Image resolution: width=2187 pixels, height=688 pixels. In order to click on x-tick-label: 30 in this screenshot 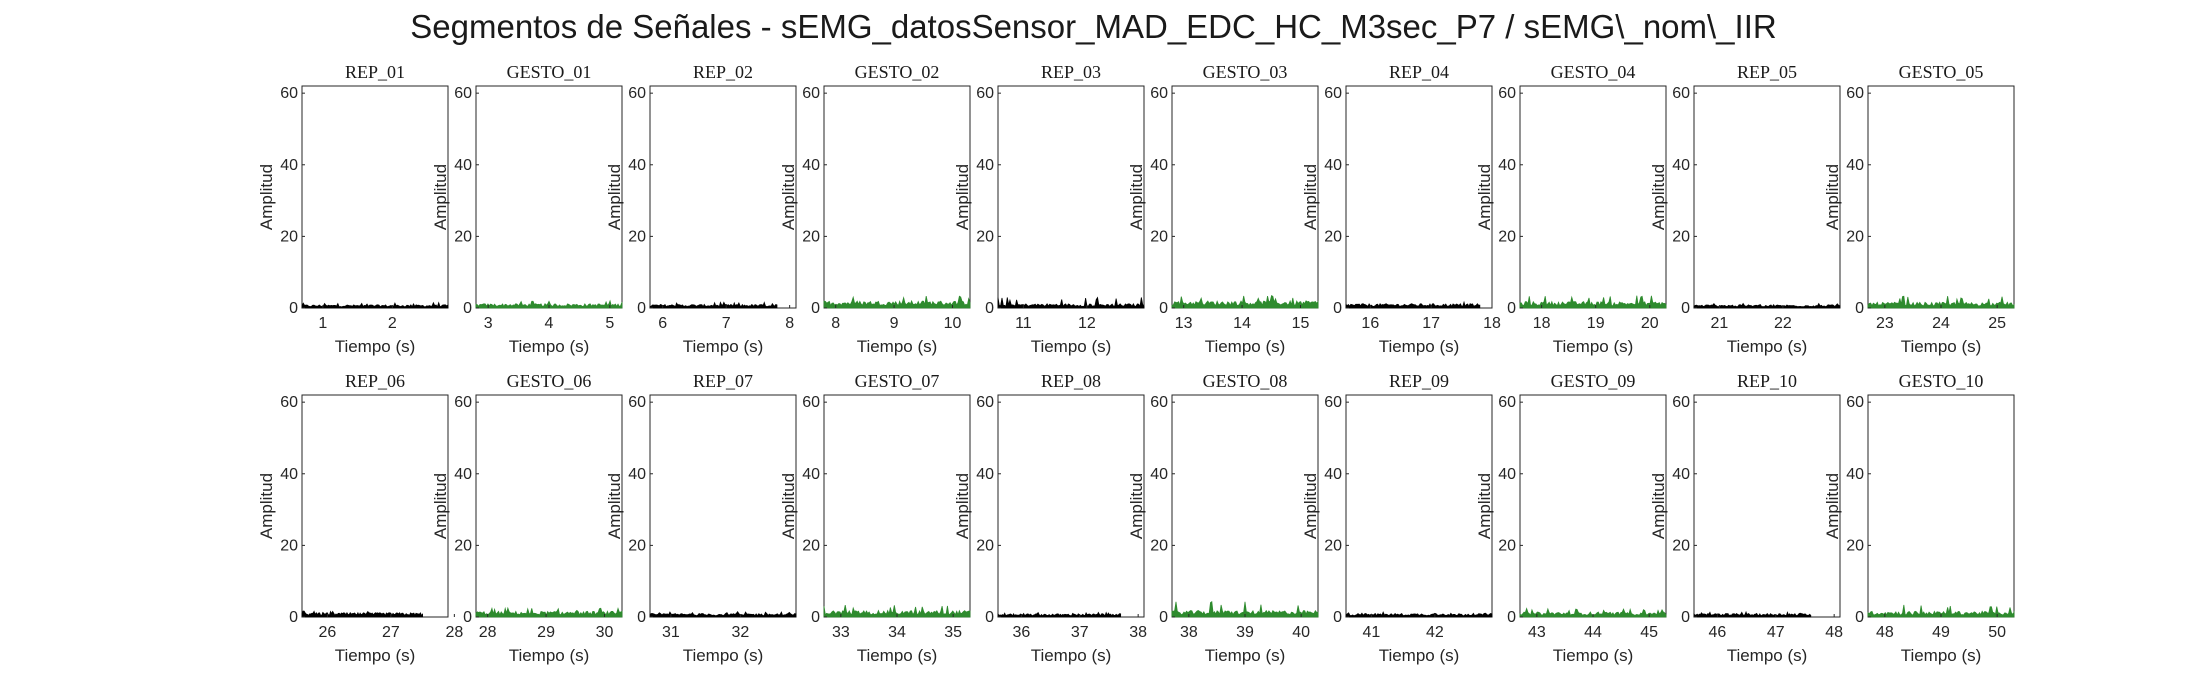, I will do `click(605, 632)`.